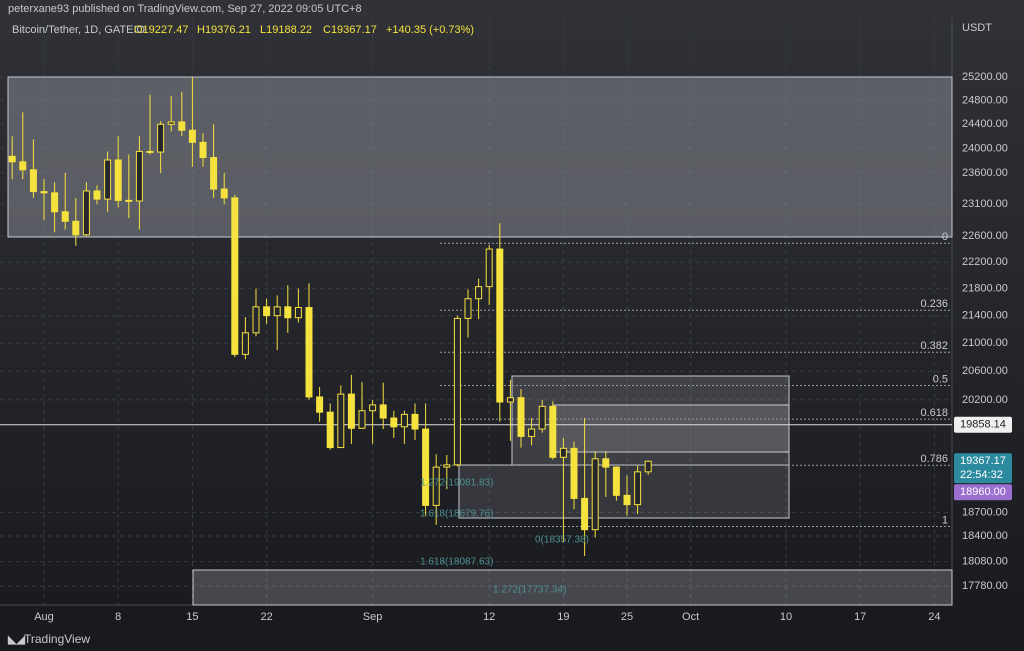 The height and width of the screenshot is (651, 1024). I want to click on fib-label: 0, so click(945, 237).